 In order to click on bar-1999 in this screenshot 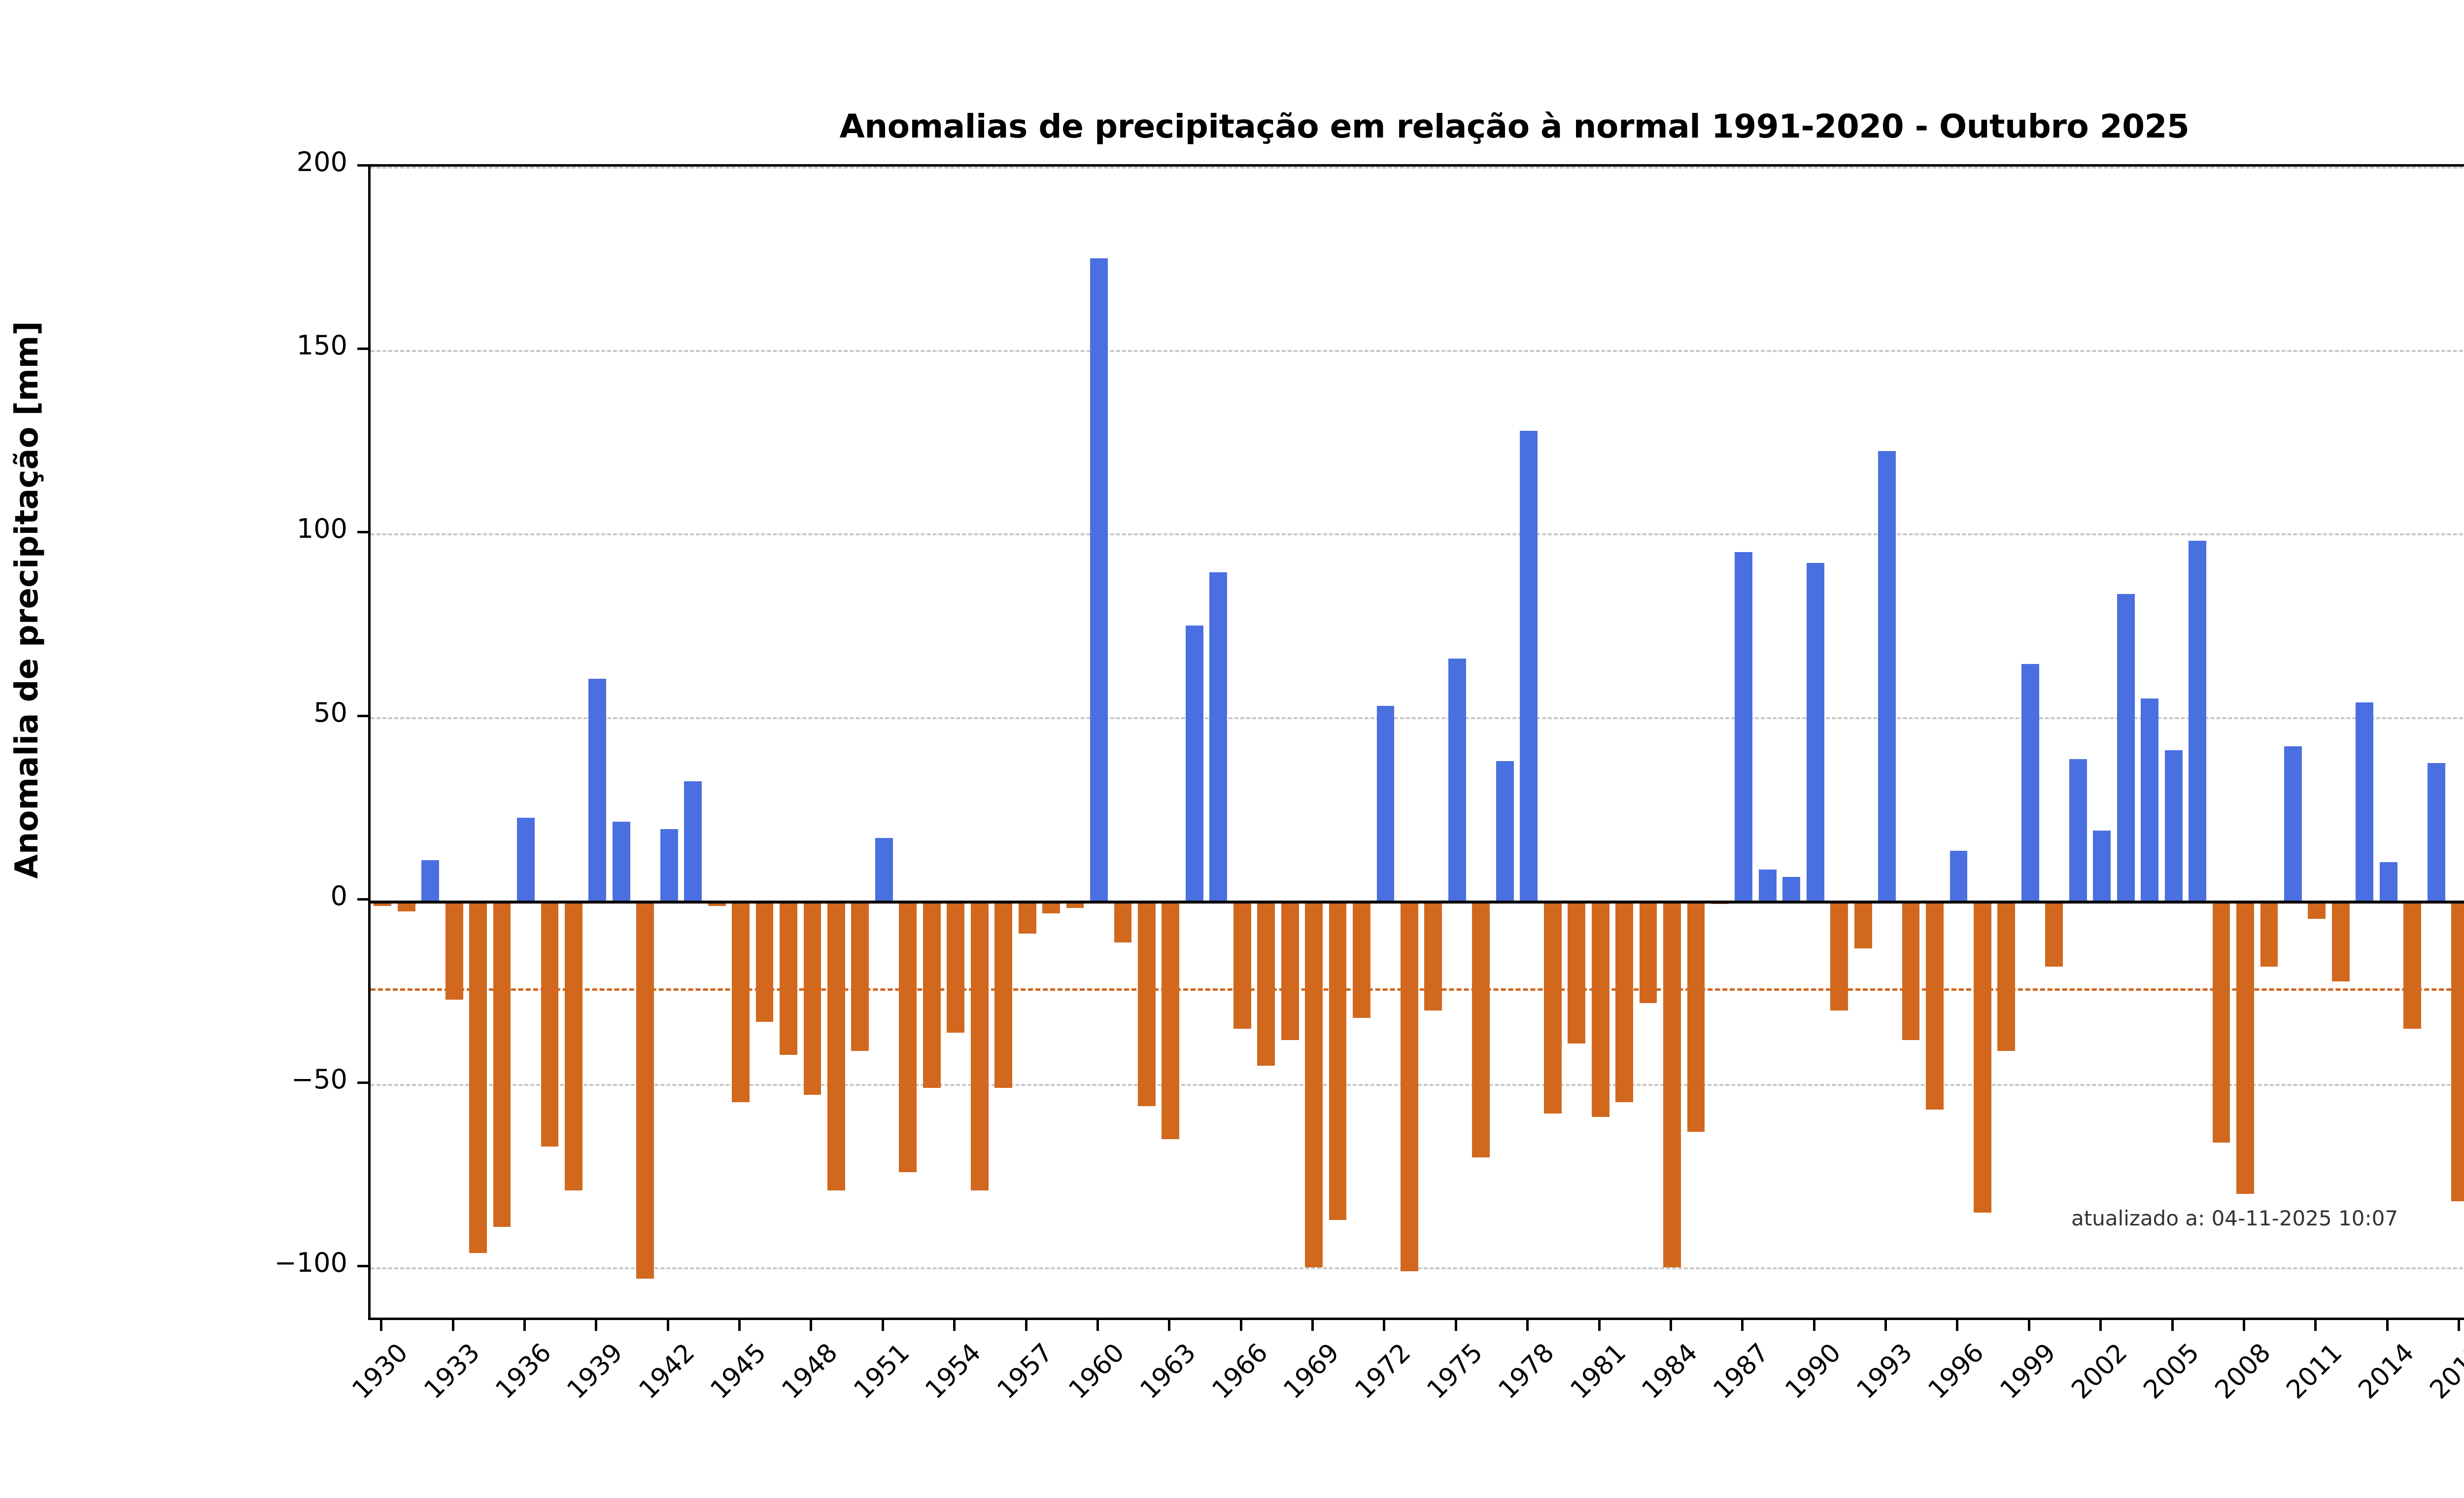, I will do `click(2030, 782)`.